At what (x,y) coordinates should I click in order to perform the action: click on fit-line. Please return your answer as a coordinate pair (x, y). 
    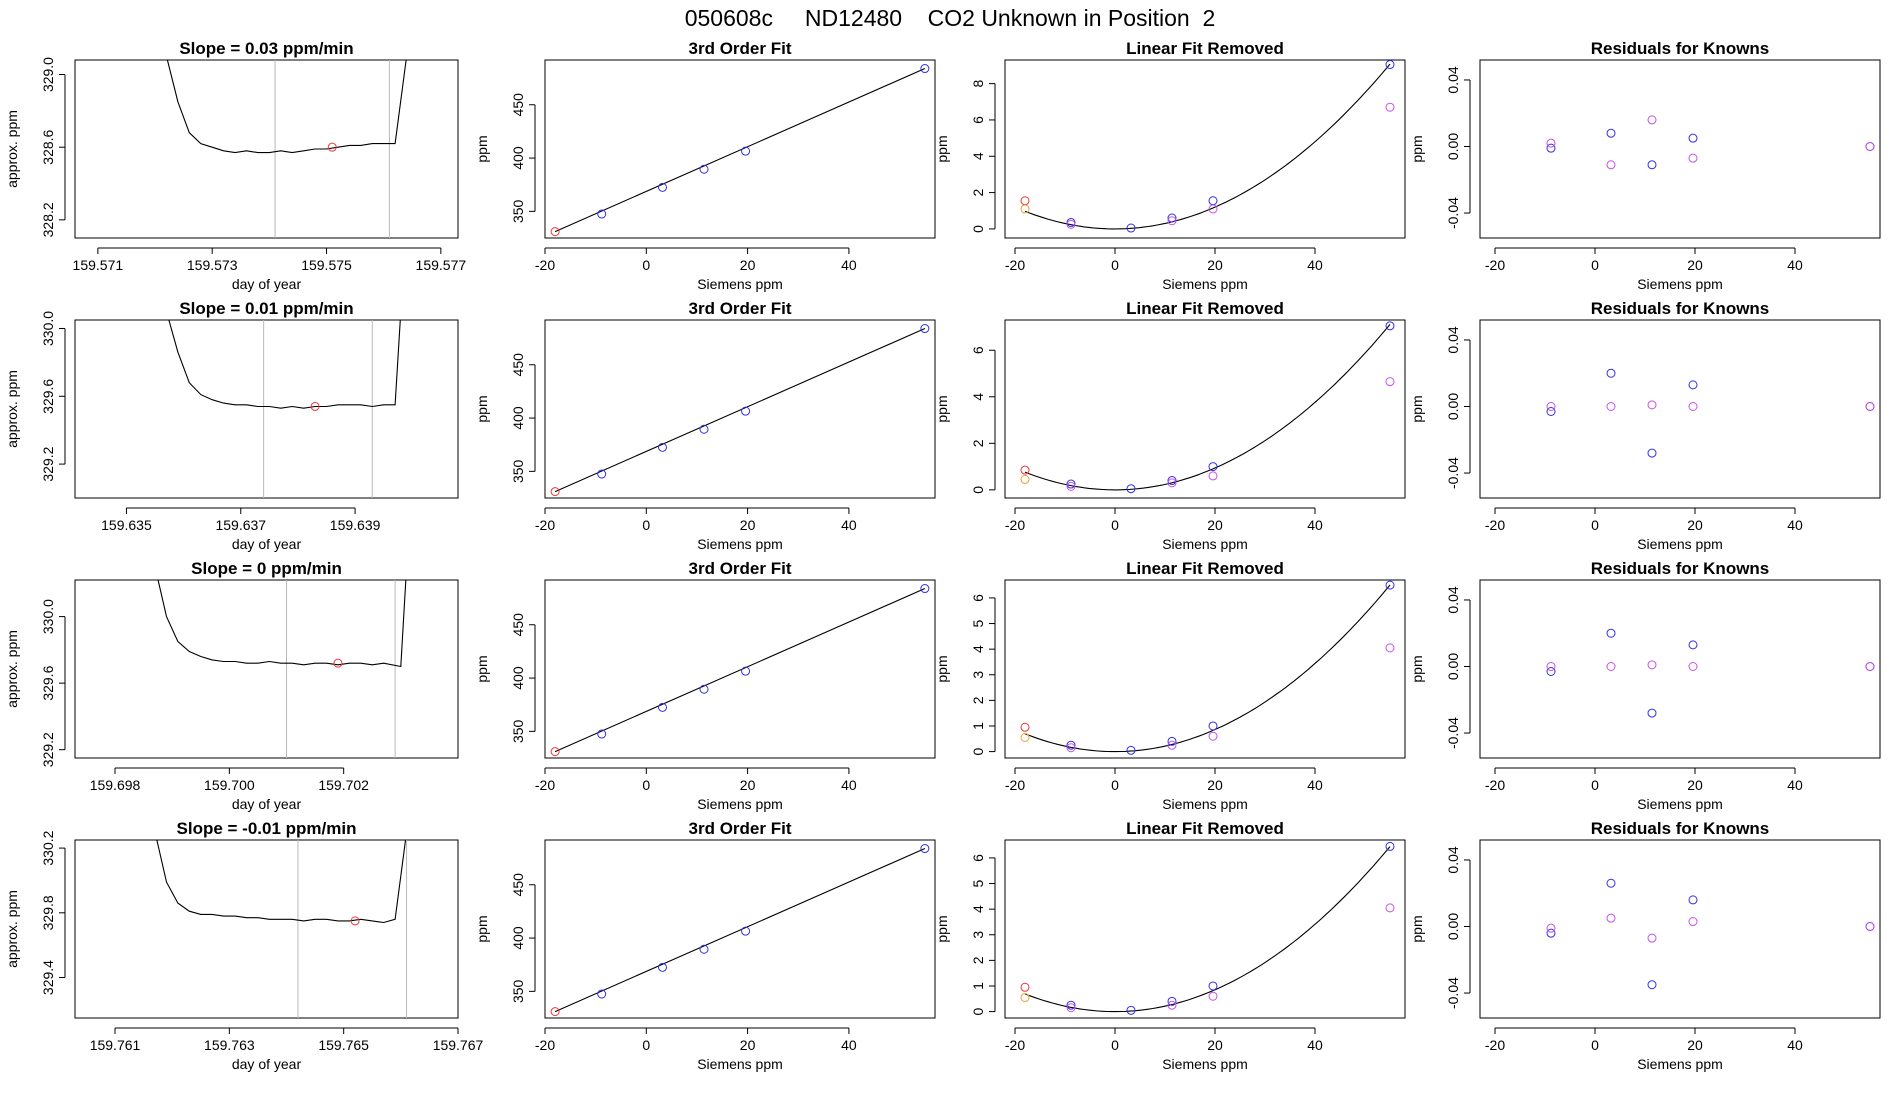
    Looking at the image, I should click on (740, 930).